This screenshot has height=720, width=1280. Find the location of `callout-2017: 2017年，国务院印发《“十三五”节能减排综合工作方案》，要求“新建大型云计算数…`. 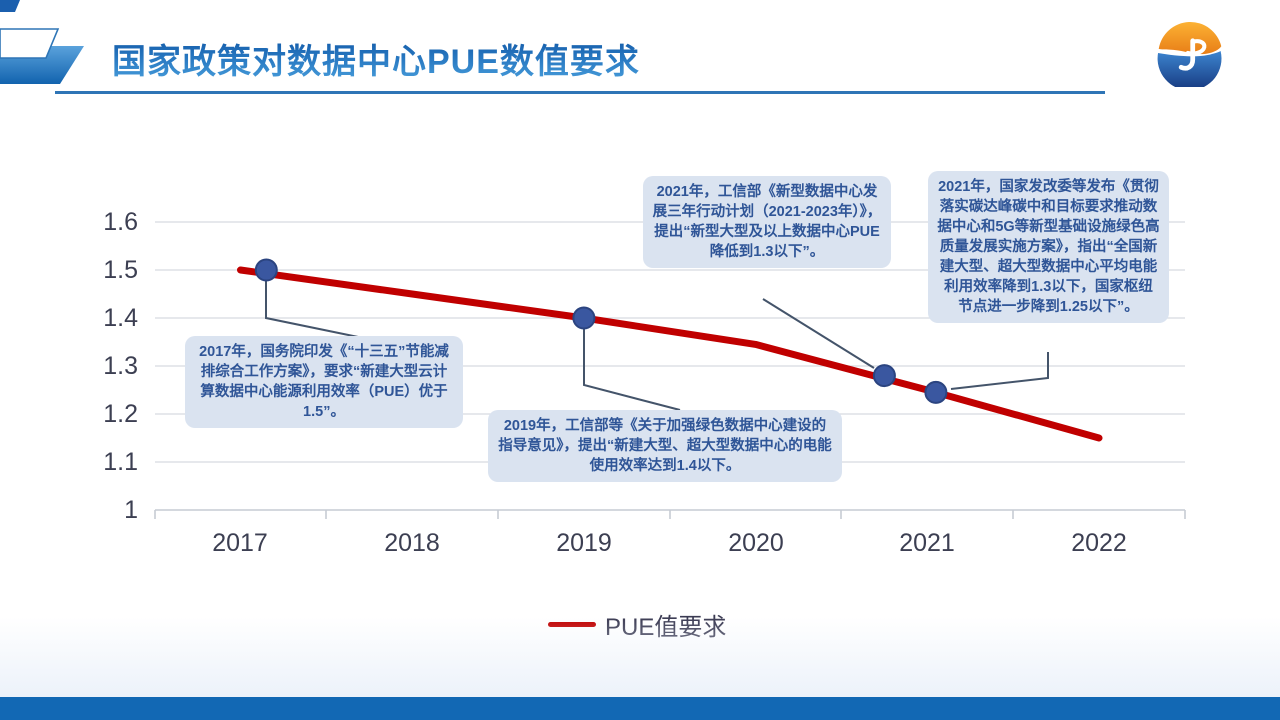

callout-2017: 2017年，国务院印发《“十三五”节能减排综合工作方案》，要求“新建大型云计算数… is located at coordinates (324, 382).